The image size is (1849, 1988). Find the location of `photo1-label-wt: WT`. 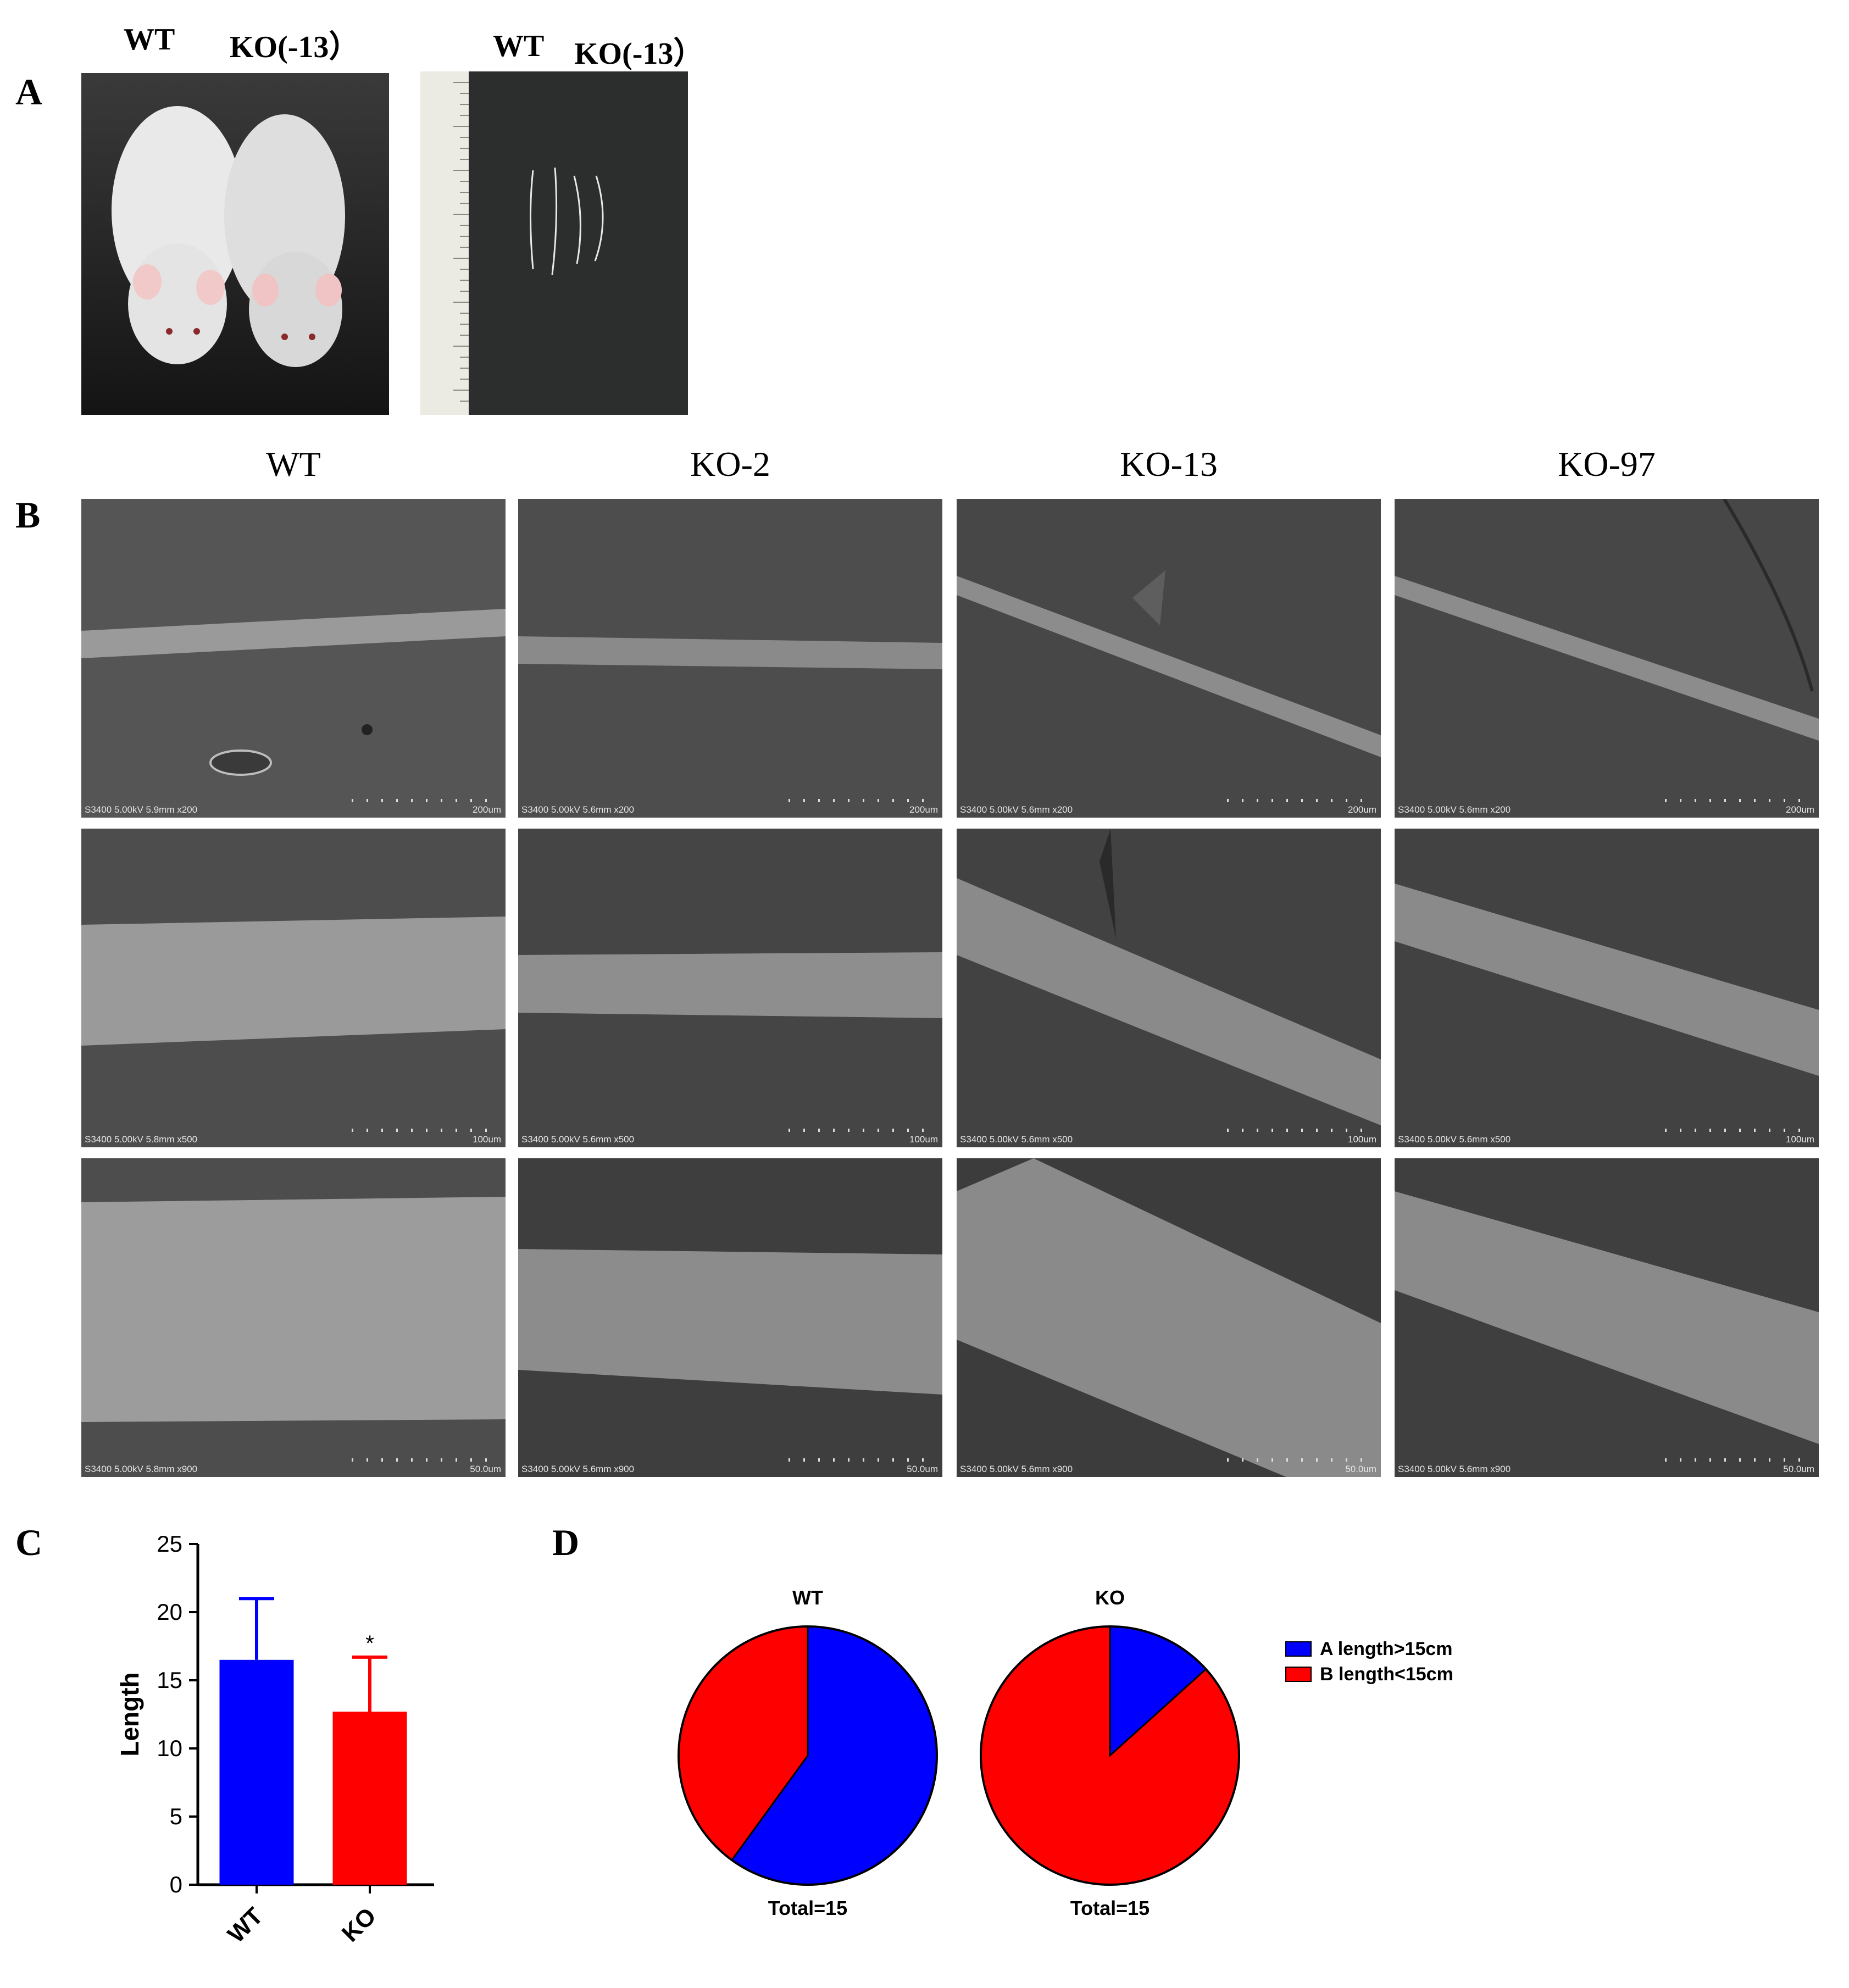

photo1-label-wt: WT is located at coordinates (149, 40).